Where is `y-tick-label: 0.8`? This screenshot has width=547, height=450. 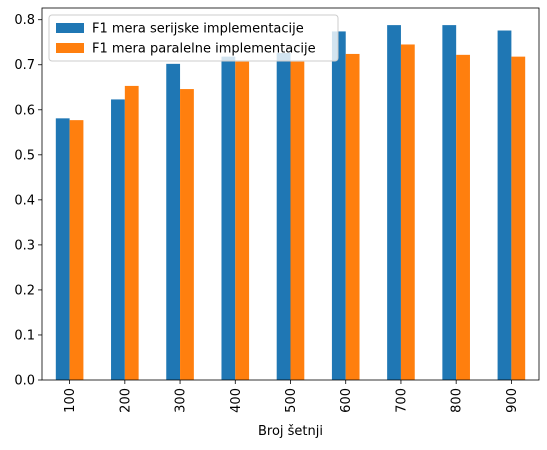
y-tick-label: 0.8 is located at coordinates (24, 20).